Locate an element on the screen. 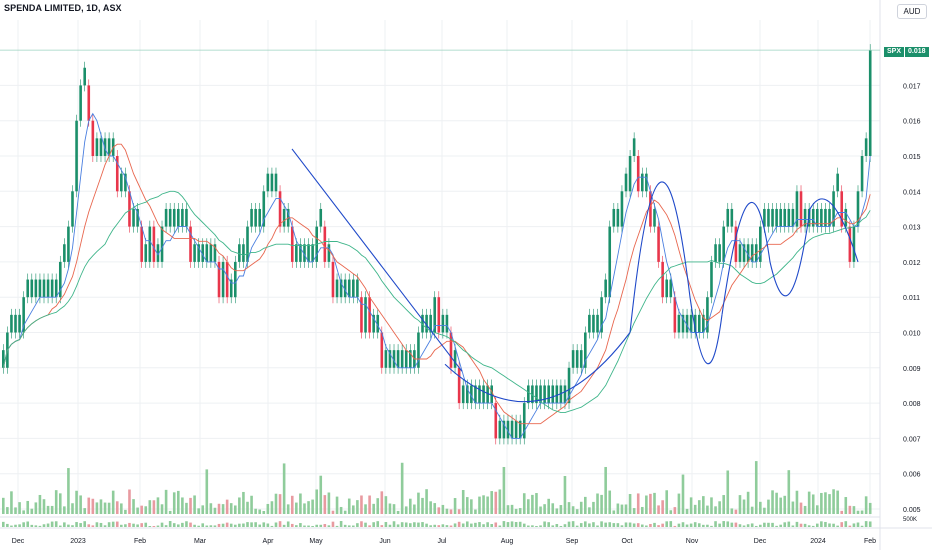 Image resolution: width=932 pixels, height=550 pixels. y-tick-label: 0.007 is located at coordinates (912, 439).